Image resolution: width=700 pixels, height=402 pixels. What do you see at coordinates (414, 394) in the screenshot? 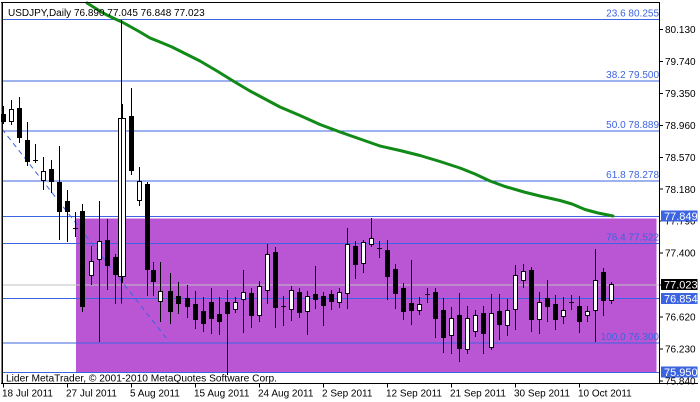
I see `svg-text: 12 Sep 2011` at bounding box center [414, 394].